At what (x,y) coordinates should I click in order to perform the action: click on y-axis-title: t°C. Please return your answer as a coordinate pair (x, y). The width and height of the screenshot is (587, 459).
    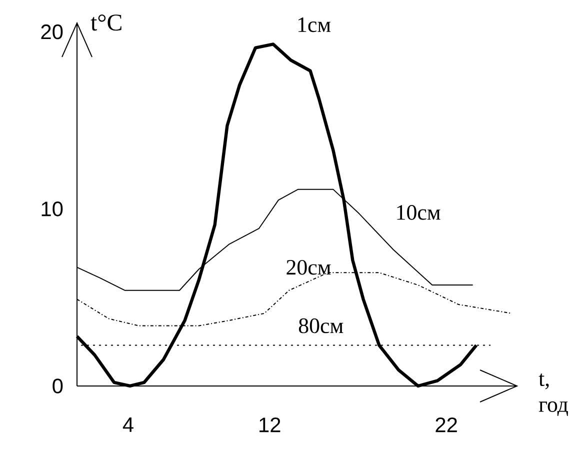
    Looking at the image, I should click on (106, 22).